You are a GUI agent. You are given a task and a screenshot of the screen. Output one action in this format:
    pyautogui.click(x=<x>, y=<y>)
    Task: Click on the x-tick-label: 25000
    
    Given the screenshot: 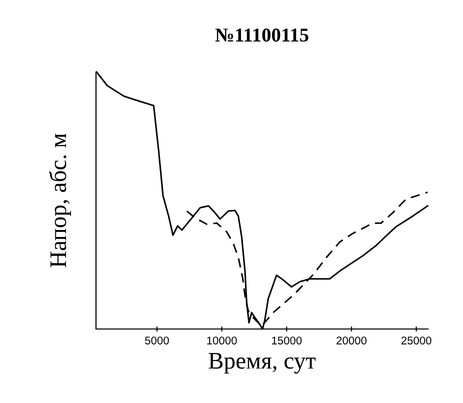 What is the action you would take?
    pyautogui.click(x=416, y=340)
    